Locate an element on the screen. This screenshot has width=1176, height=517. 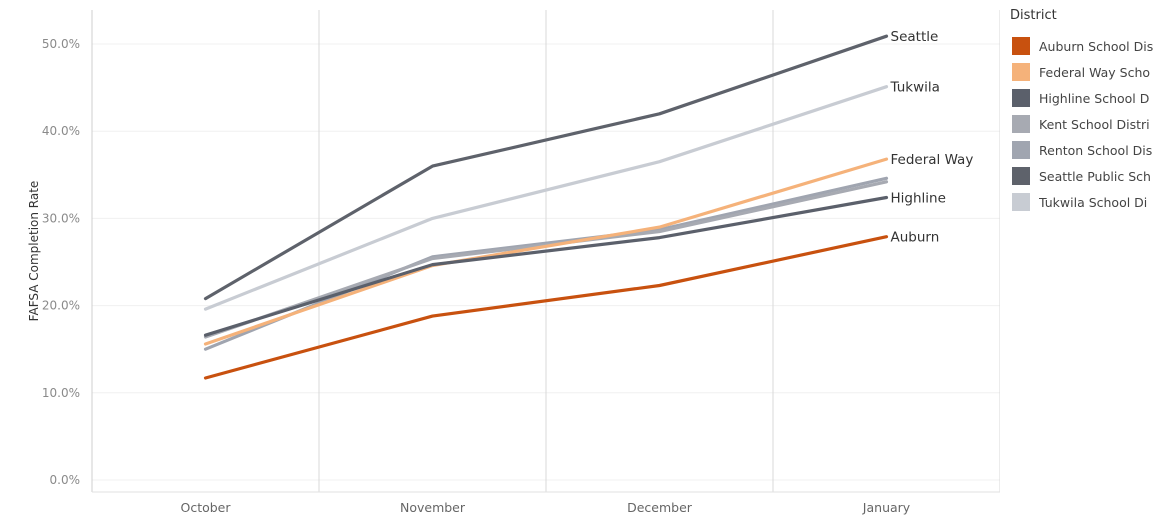
series-end-label: Tukwila is located at coordinates (915, 88).